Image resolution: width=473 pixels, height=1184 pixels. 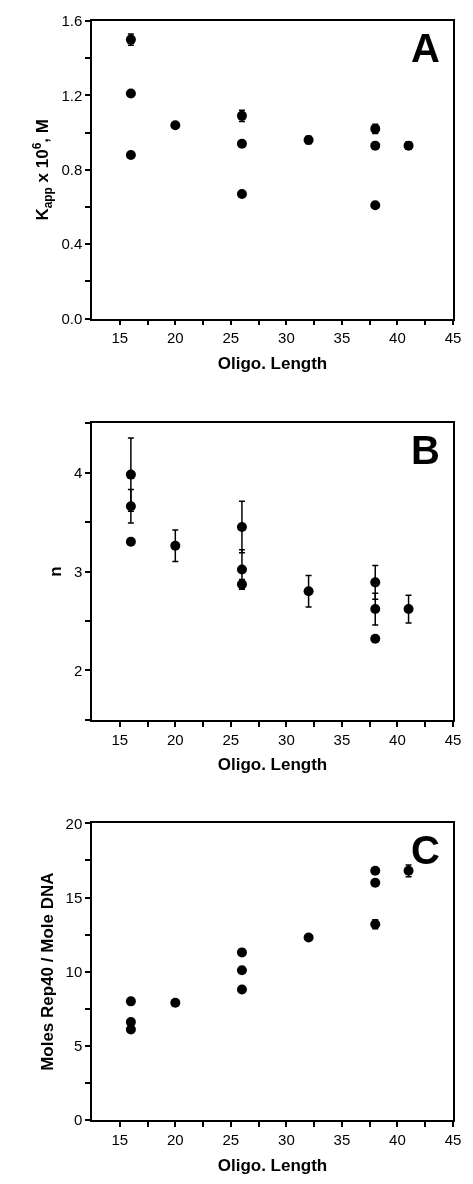 I want to click on y-tick-label: 3, so click(x=78, y=571).